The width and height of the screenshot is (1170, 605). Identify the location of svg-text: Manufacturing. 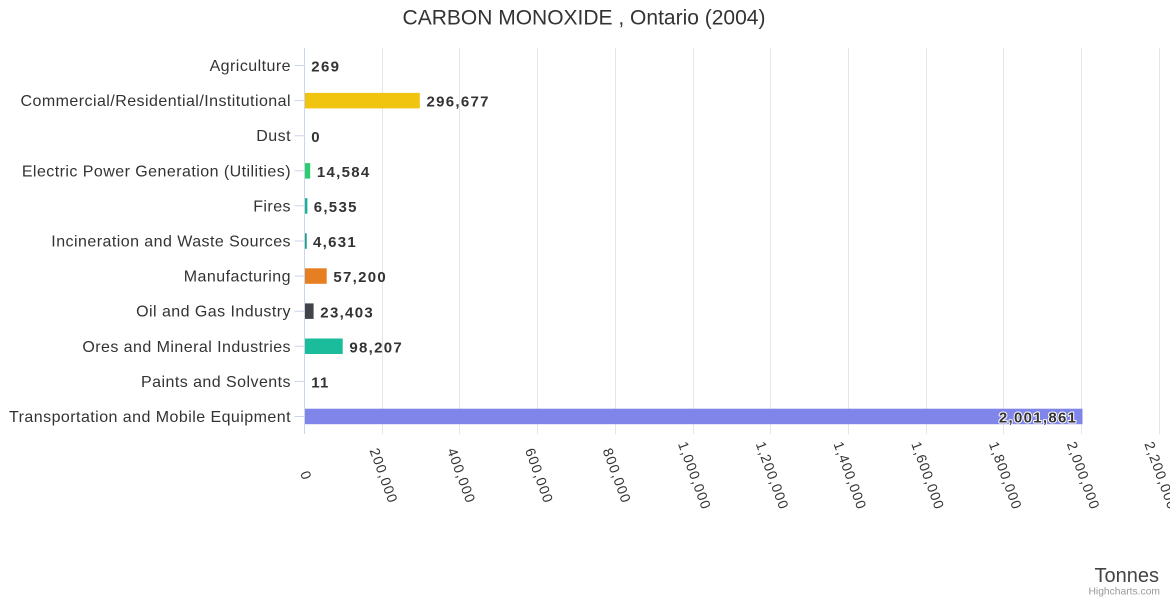
(237, 277).